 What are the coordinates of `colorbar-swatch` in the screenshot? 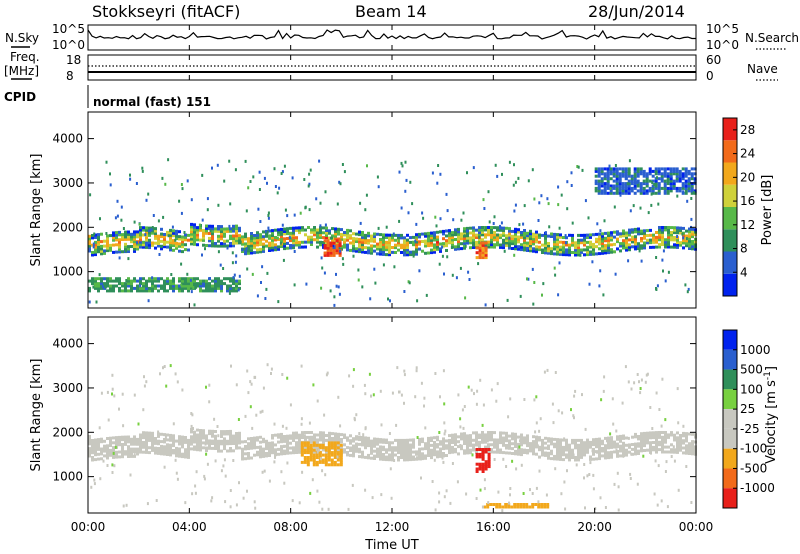 It's located at (730, 340).